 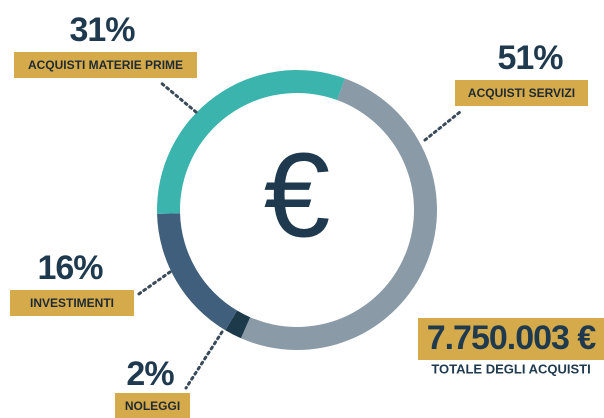 What do you see at coordinates (70, 268) in the screenshot?
I see `slice-percent: 16%` at bounding box center [70, 268].